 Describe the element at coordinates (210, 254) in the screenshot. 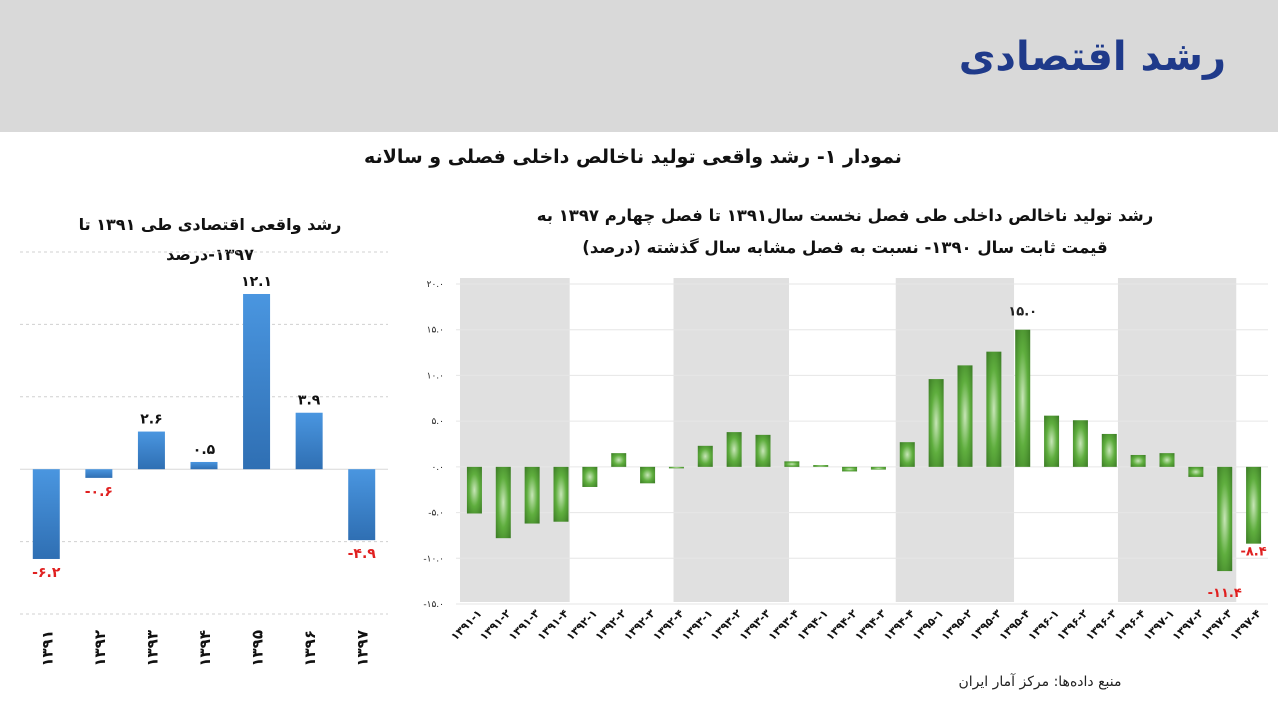

I see `annual-title-line-2: ۱۳۹۷-درصد` at that location.